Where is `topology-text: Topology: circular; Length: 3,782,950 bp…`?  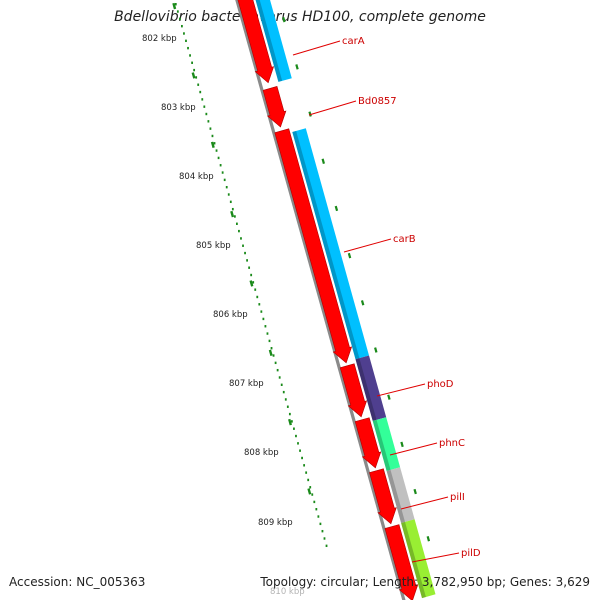
topology-text: Topology: circular; Length: 3,782,950 bp… is located at coordinates (425, 582).